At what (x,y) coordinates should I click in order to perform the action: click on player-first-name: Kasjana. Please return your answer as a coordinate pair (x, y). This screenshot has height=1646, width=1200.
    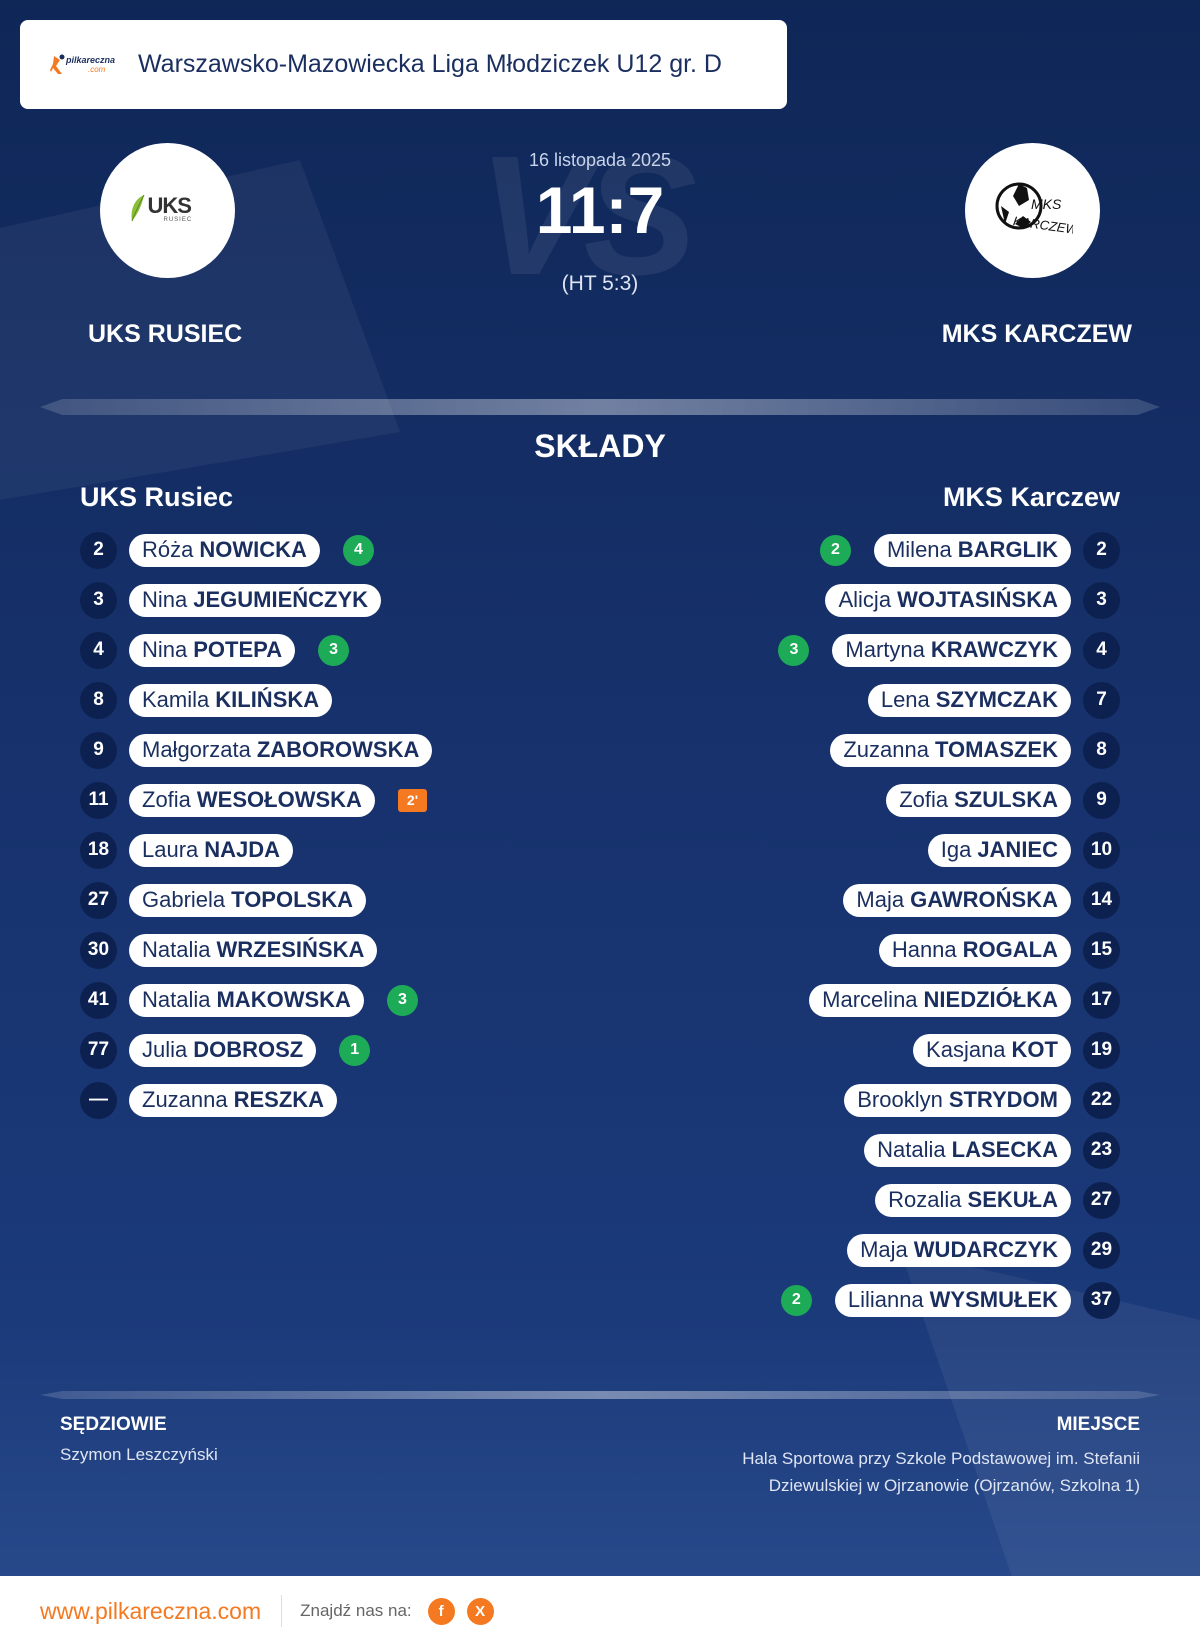
    Looking at the image, I should click on (966, 1049).